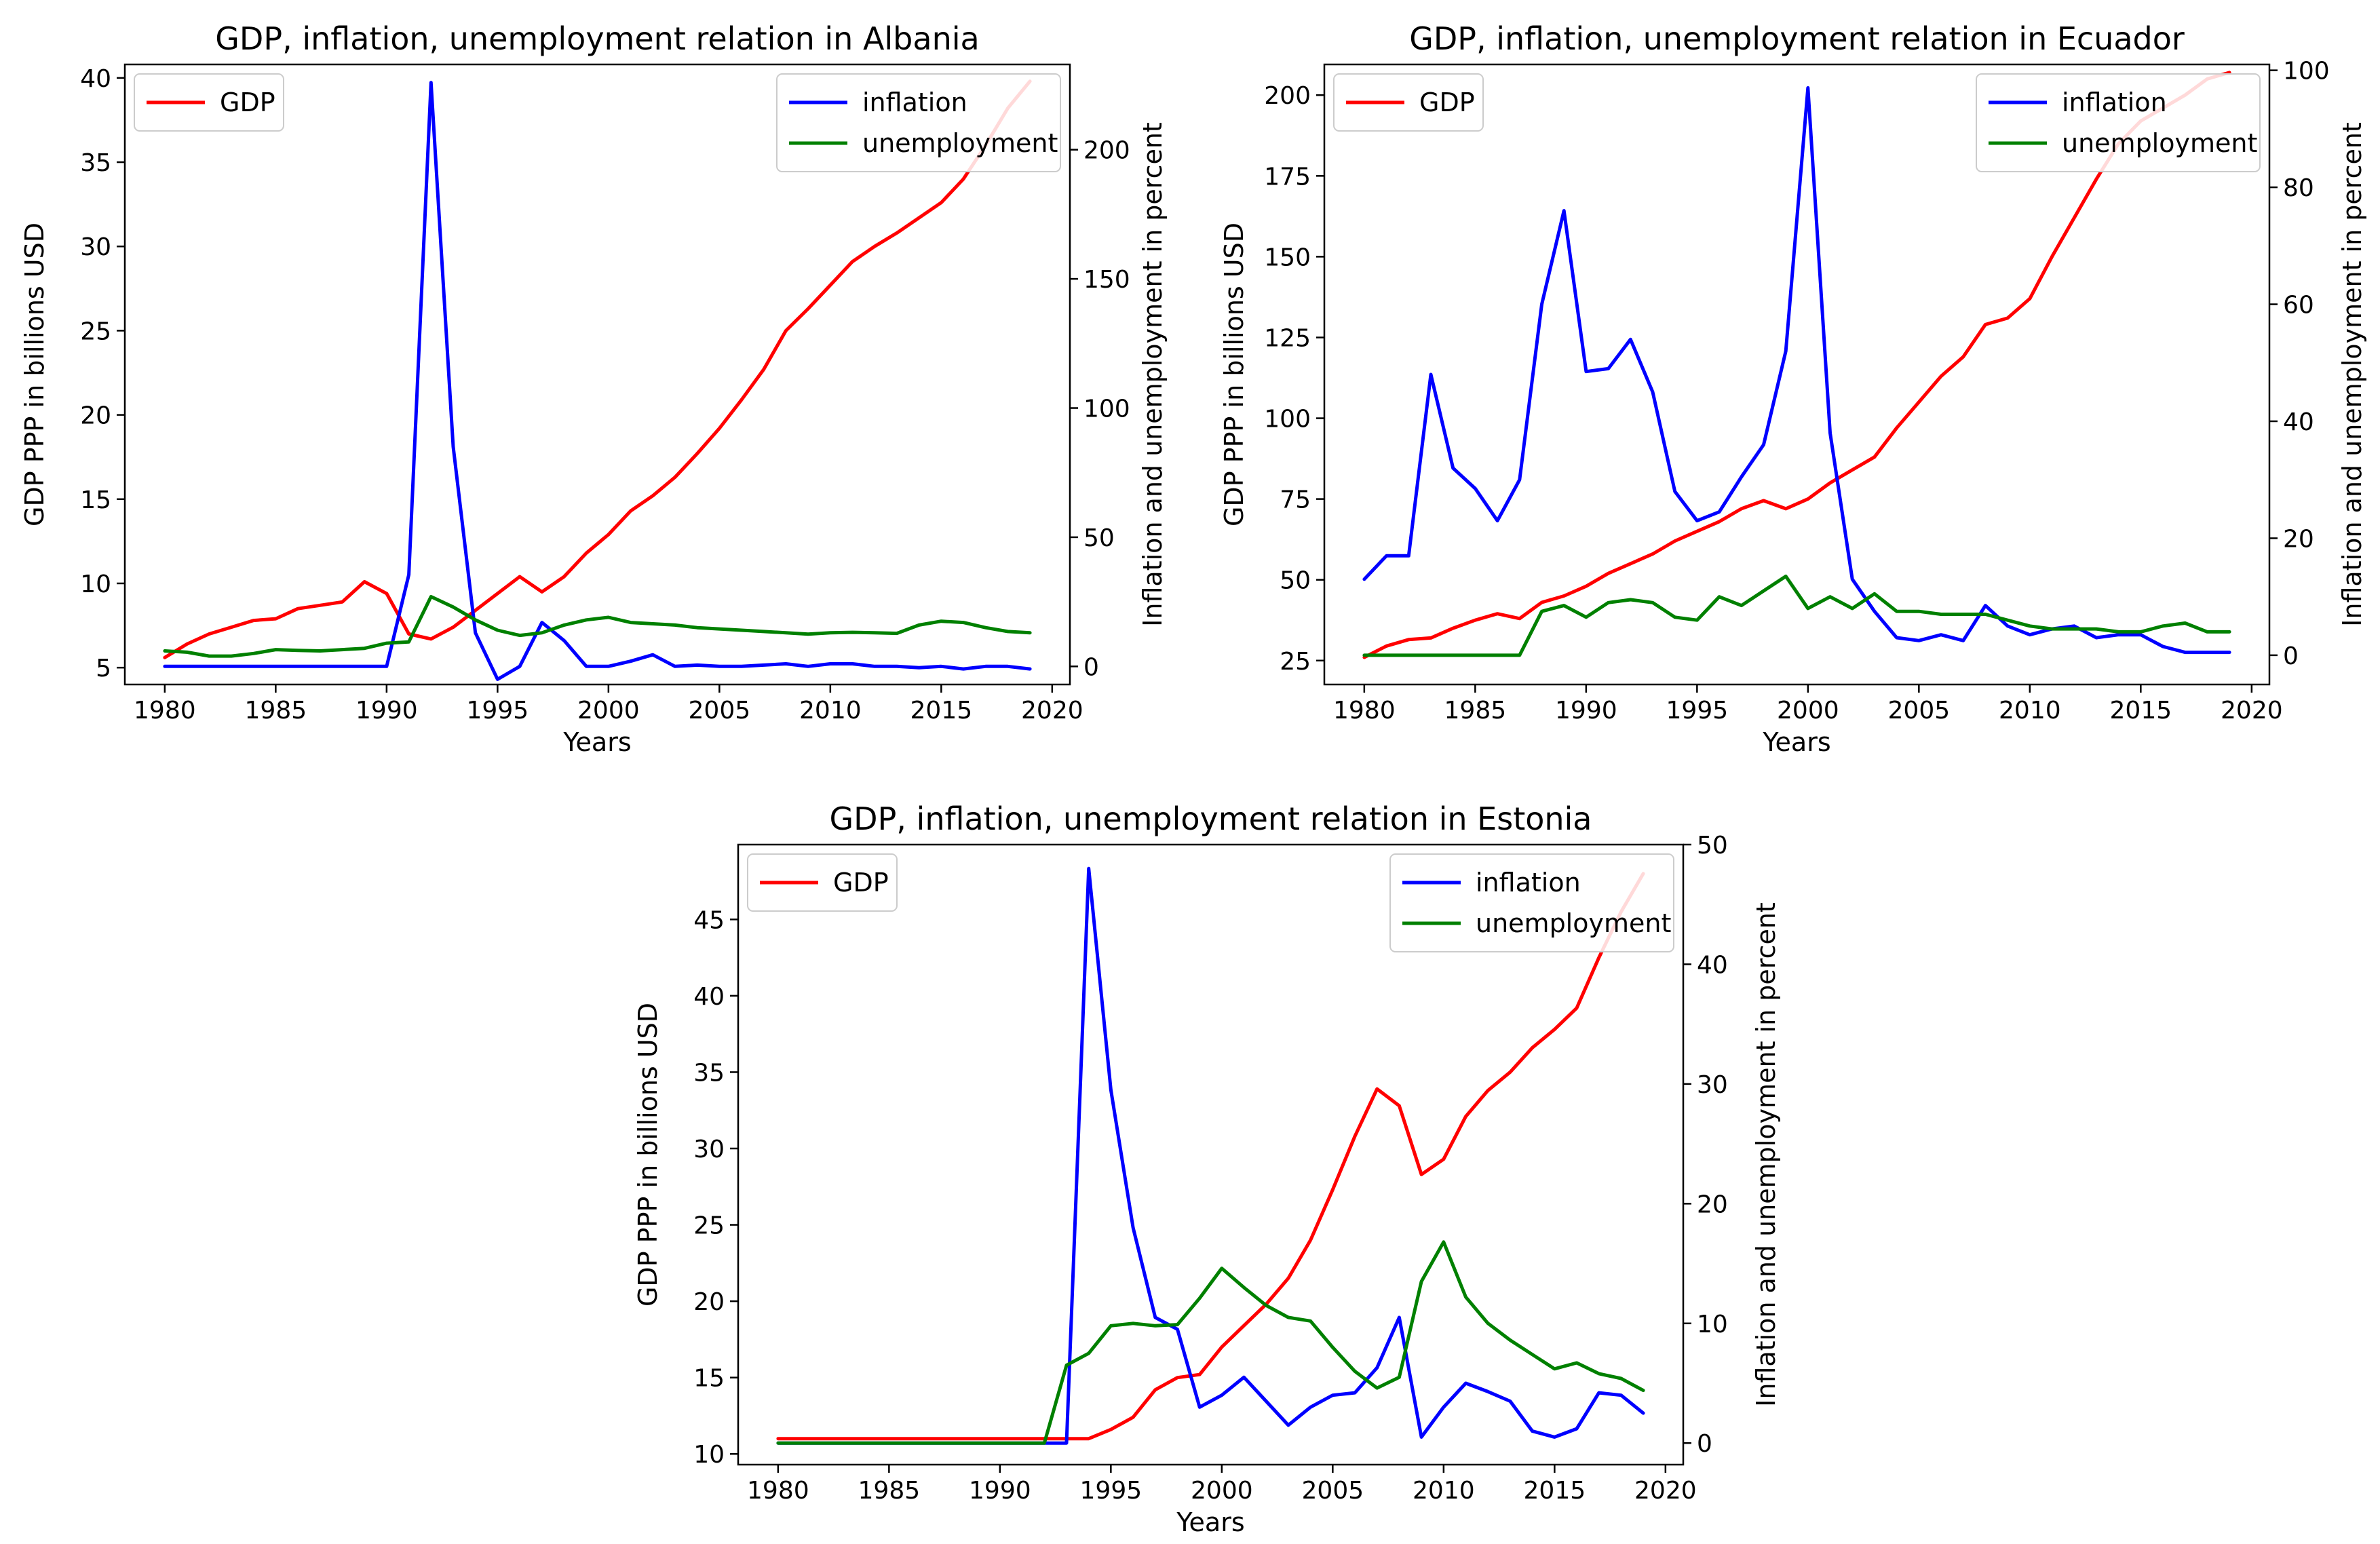 Image resolution: width=2380 pixels, height=1544 pixels. I want to click on y-right-tick-label: 60, so click(2299, 306).